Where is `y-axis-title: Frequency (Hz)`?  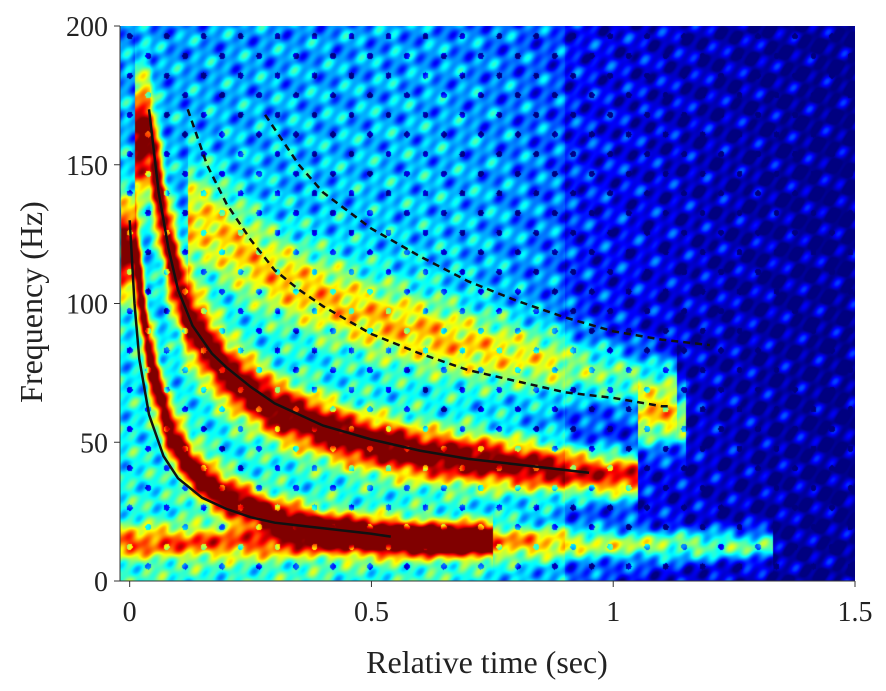 y-axis-title: Frequency (Hz) is located at coordinates (31, 302).